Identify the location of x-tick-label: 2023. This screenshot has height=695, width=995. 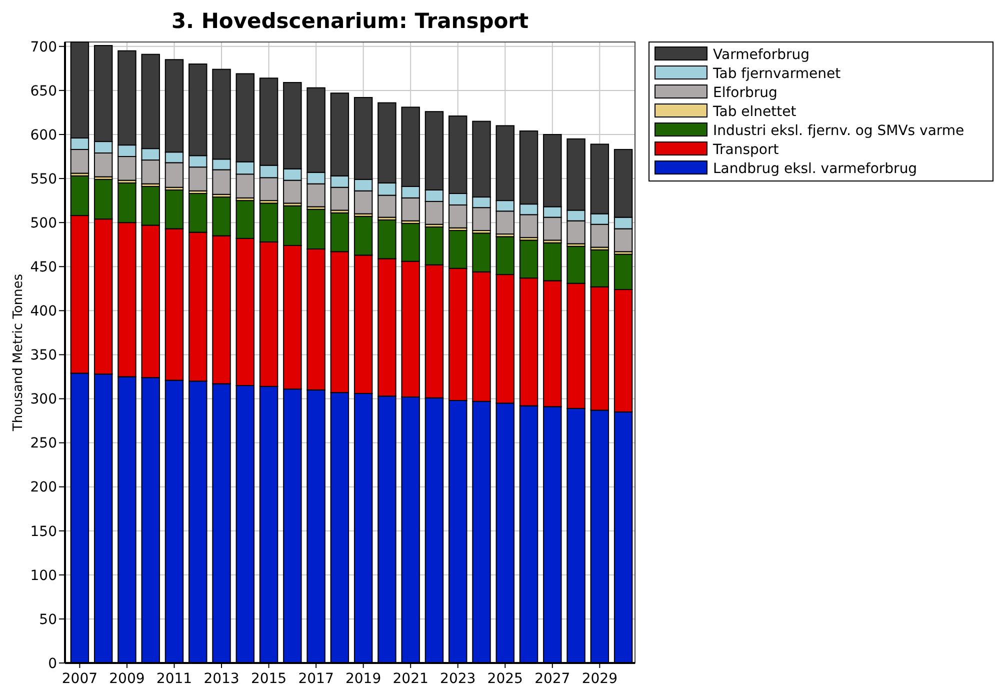
(458, 679).